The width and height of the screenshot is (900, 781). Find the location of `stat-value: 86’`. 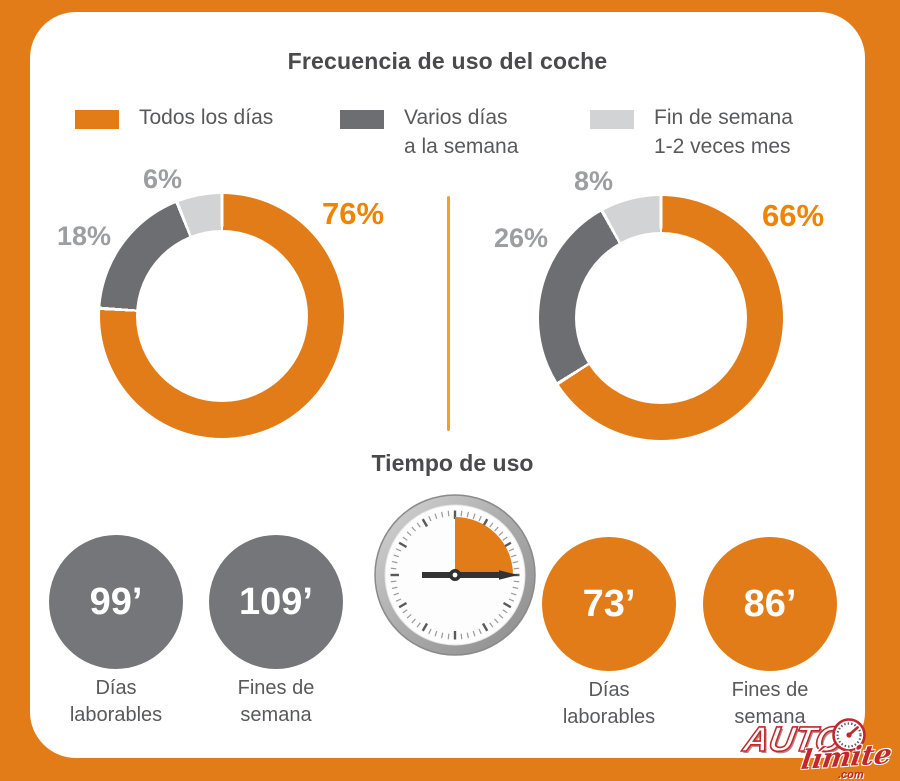

stat-value: 86’ is located at coordinates (770, 603).